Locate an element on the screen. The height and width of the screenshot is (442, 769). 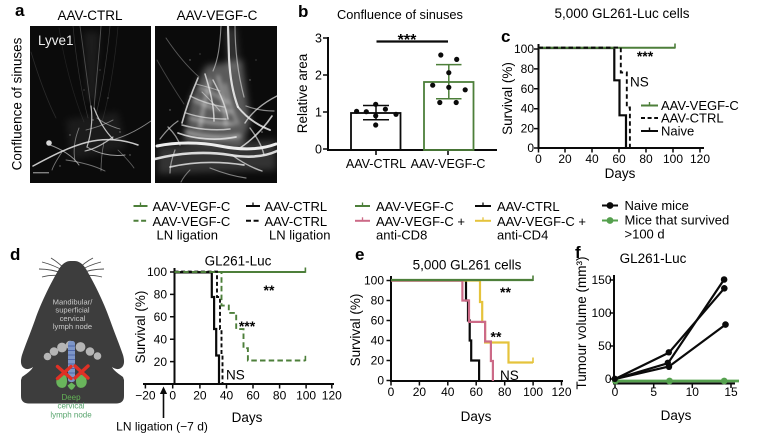
svg-text: f is located at coordinates (578, 252).